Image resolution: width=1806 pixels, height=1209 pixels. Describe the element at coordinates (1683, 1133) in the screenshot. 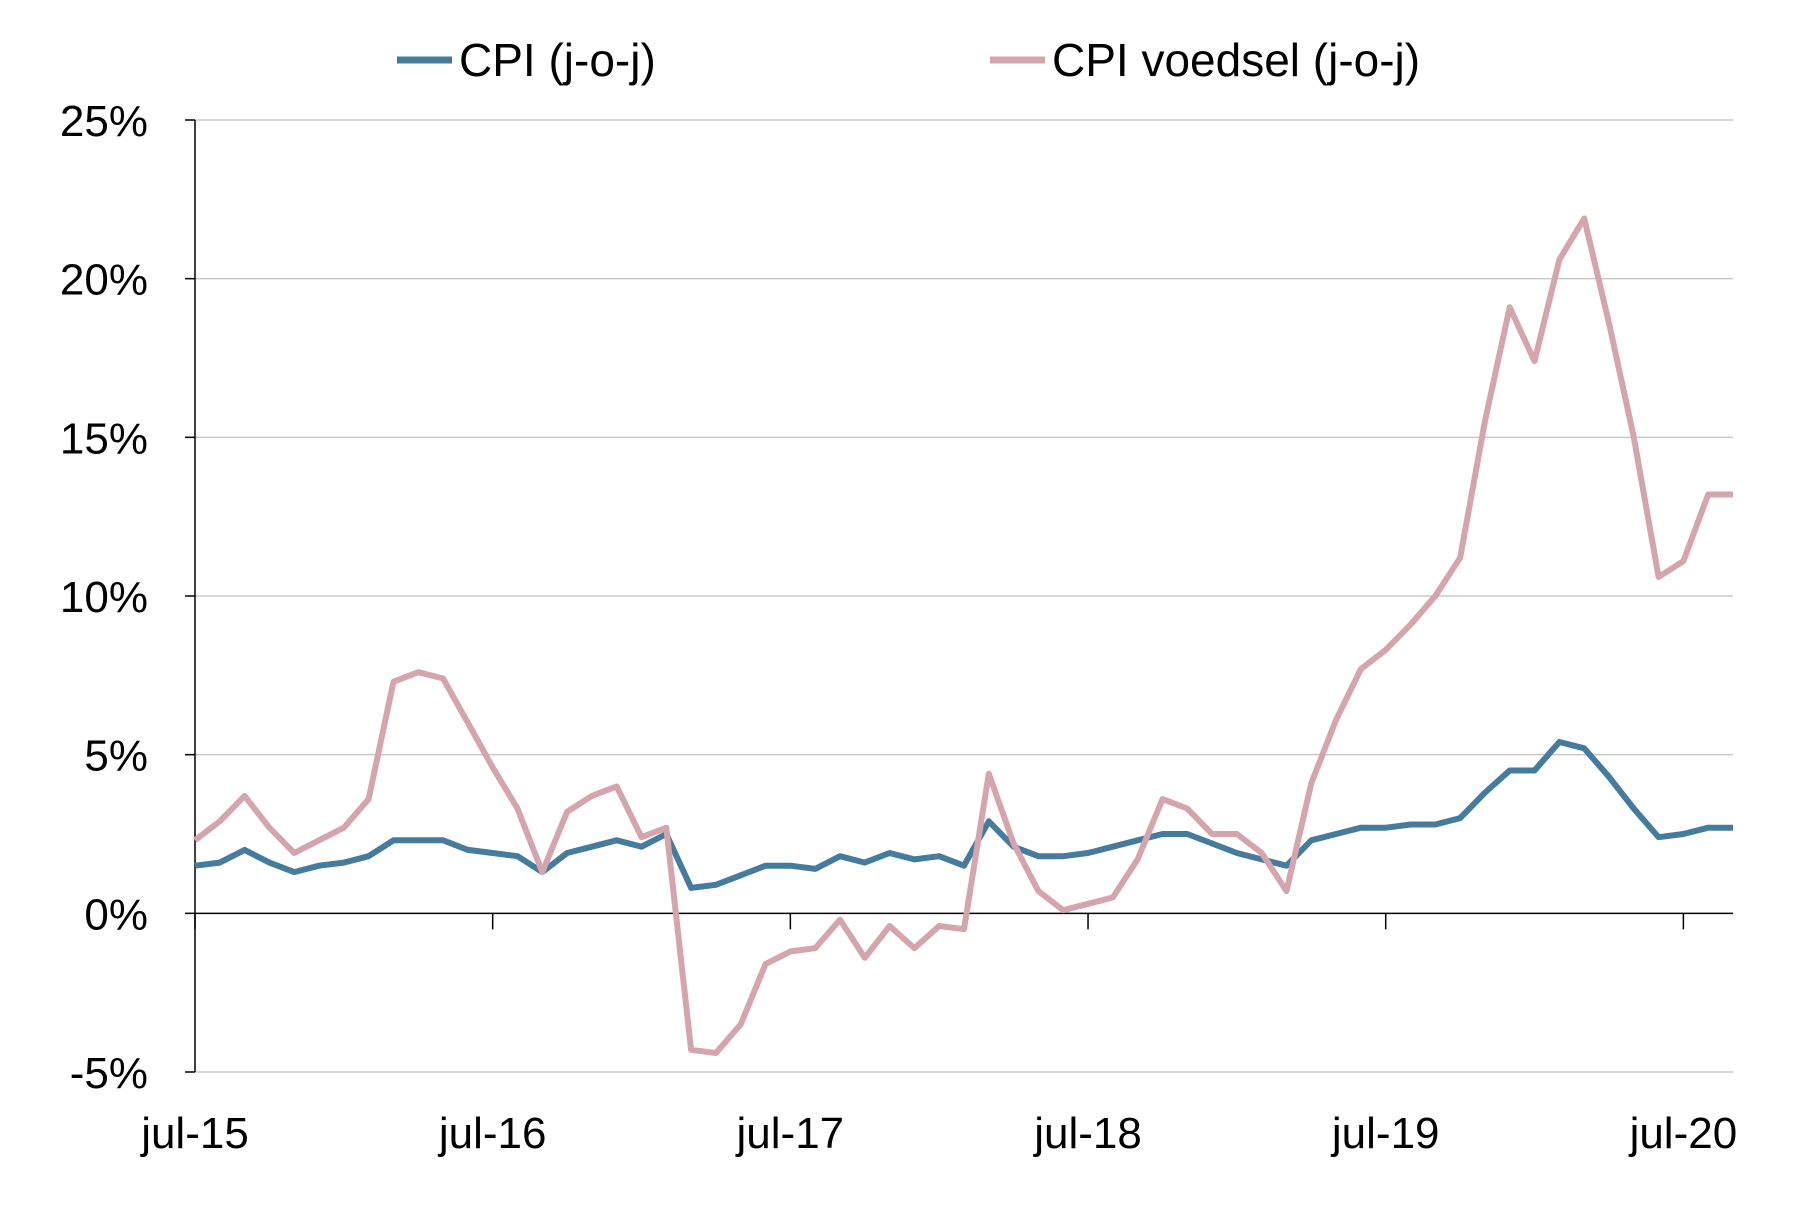

I see `x-tick-label: jul-20` at that location.